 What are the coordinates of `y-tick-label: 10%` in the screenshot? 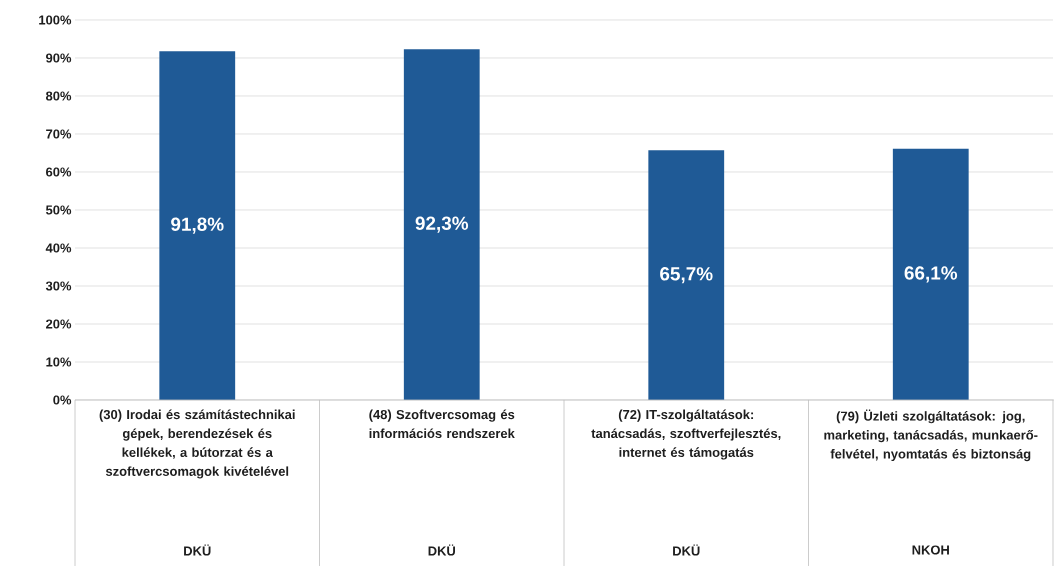 It's located at (59, 362).